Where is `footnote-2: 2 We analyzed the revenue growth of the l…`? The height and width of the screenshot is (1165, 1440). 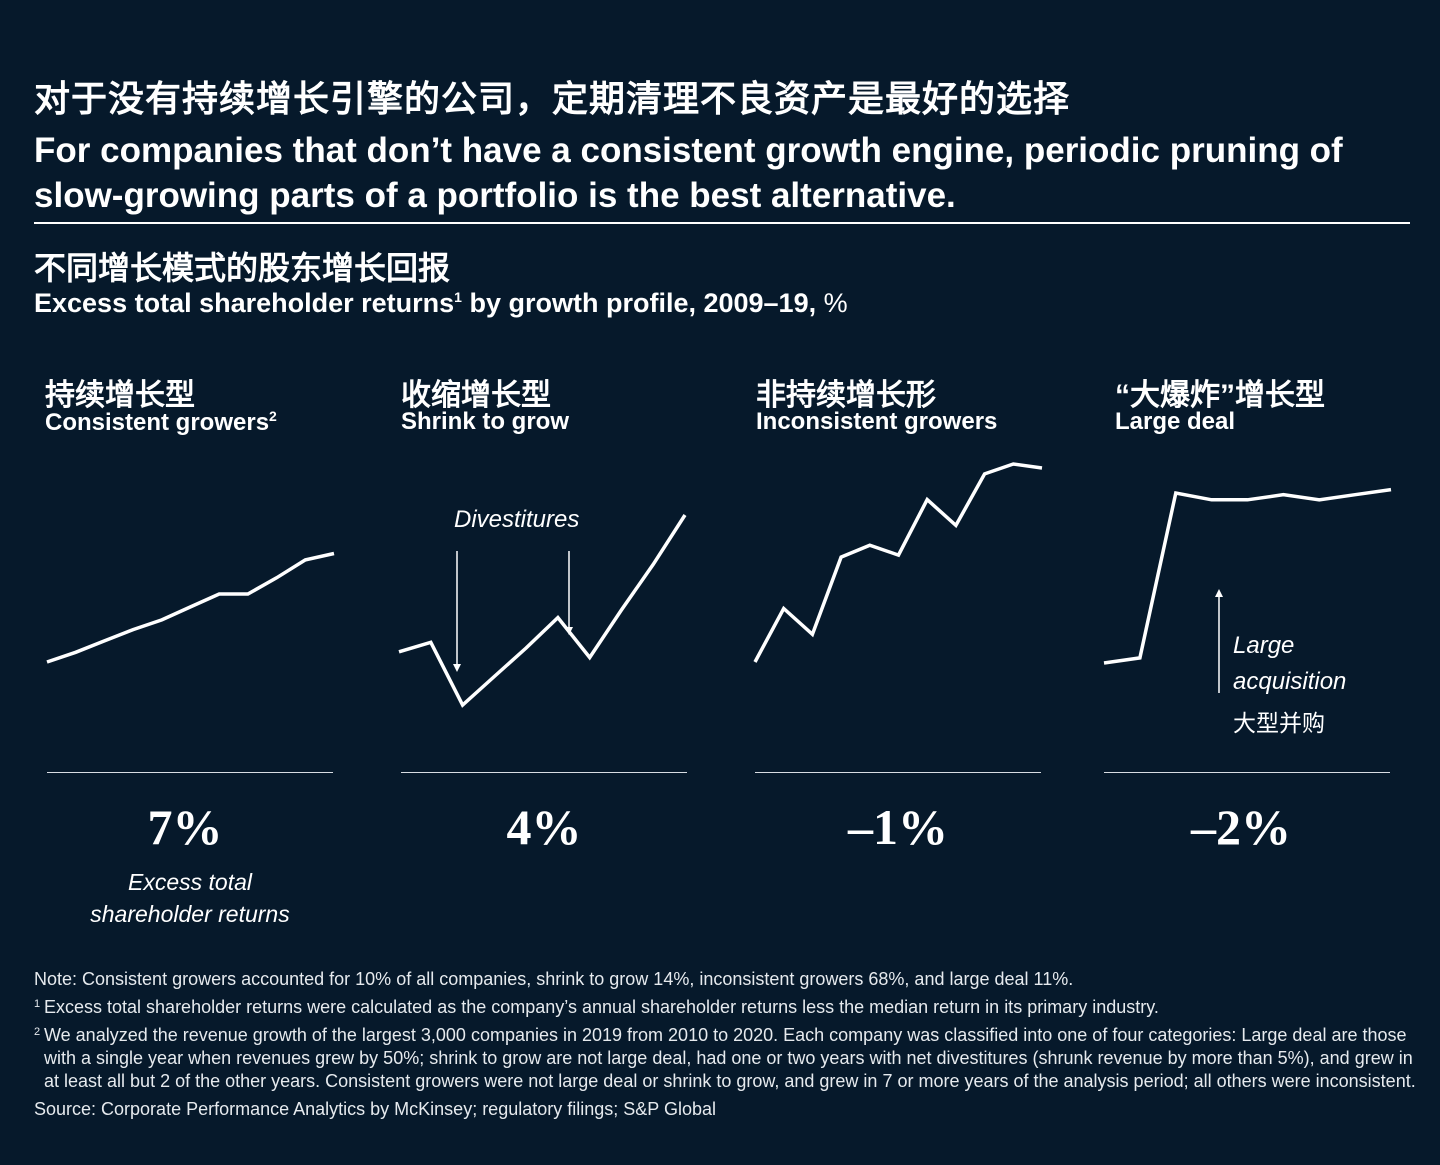
footnote-2: 2 We analyzed the revenue growth of the l… is located at coordinates (726, 1058).